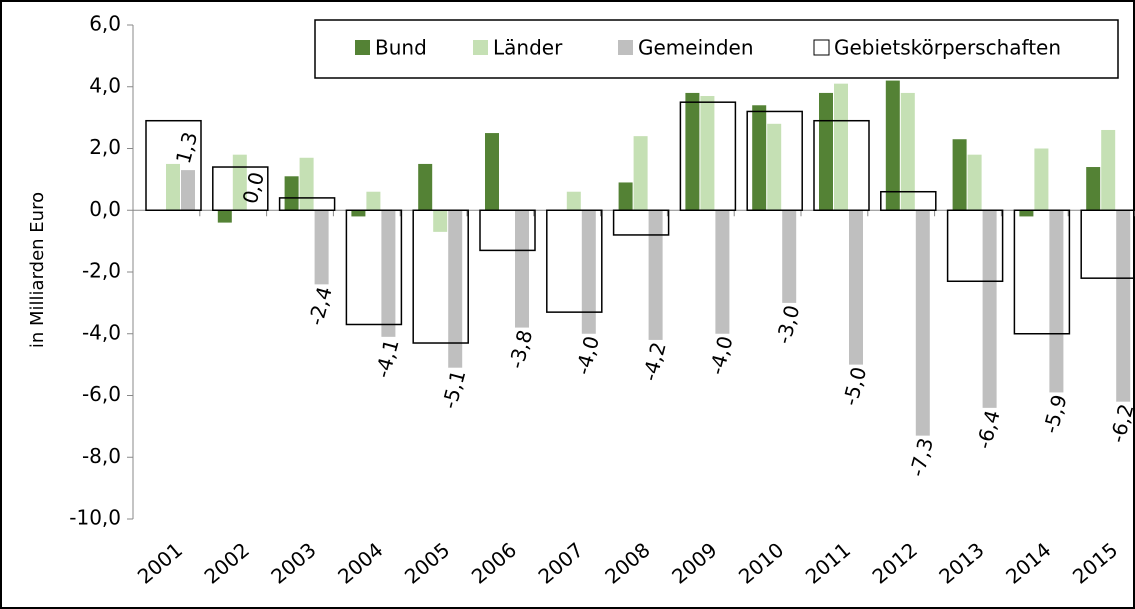  I want to click on x-tick-label: 2013, so click(961, 563).